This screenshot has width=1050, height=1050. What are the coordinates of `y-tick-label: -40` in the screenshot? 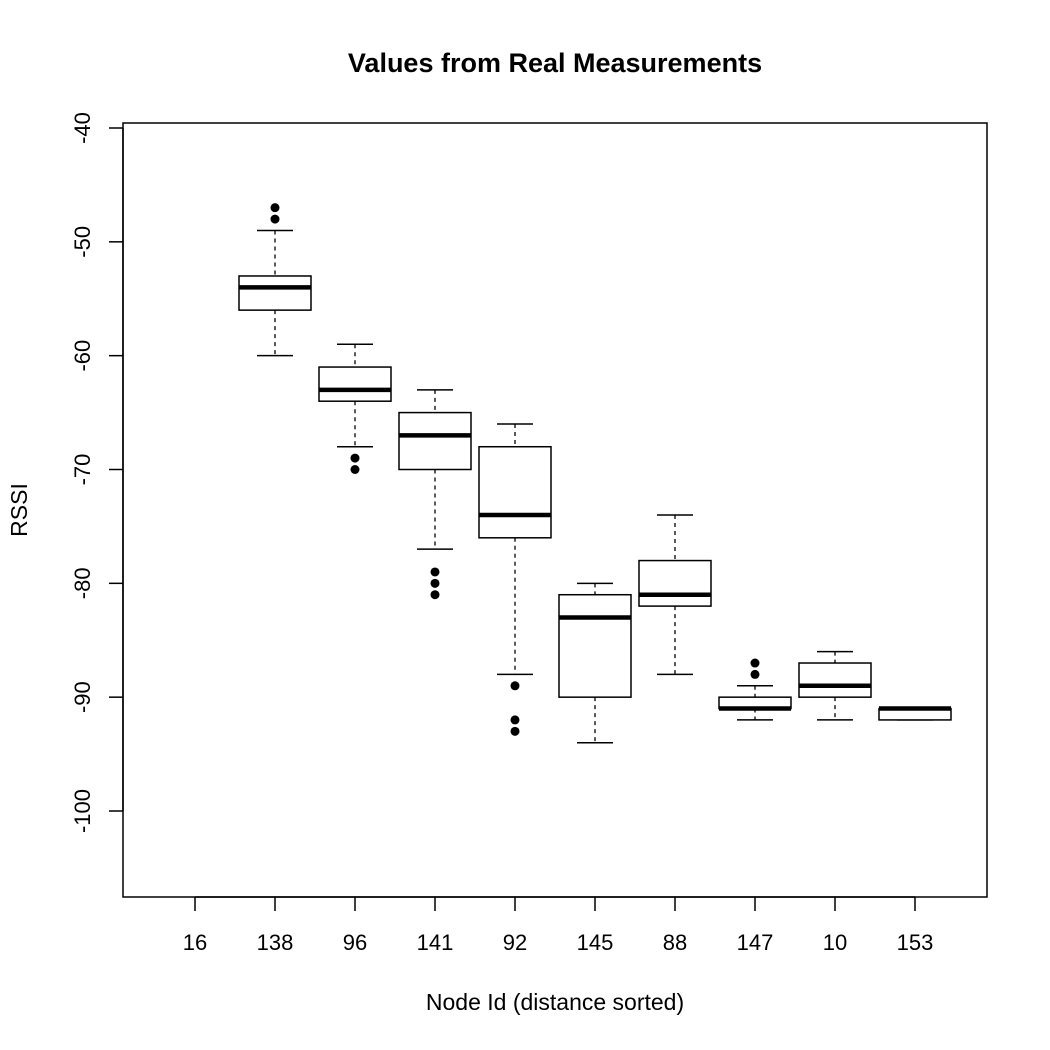 It's located at (82, 128).